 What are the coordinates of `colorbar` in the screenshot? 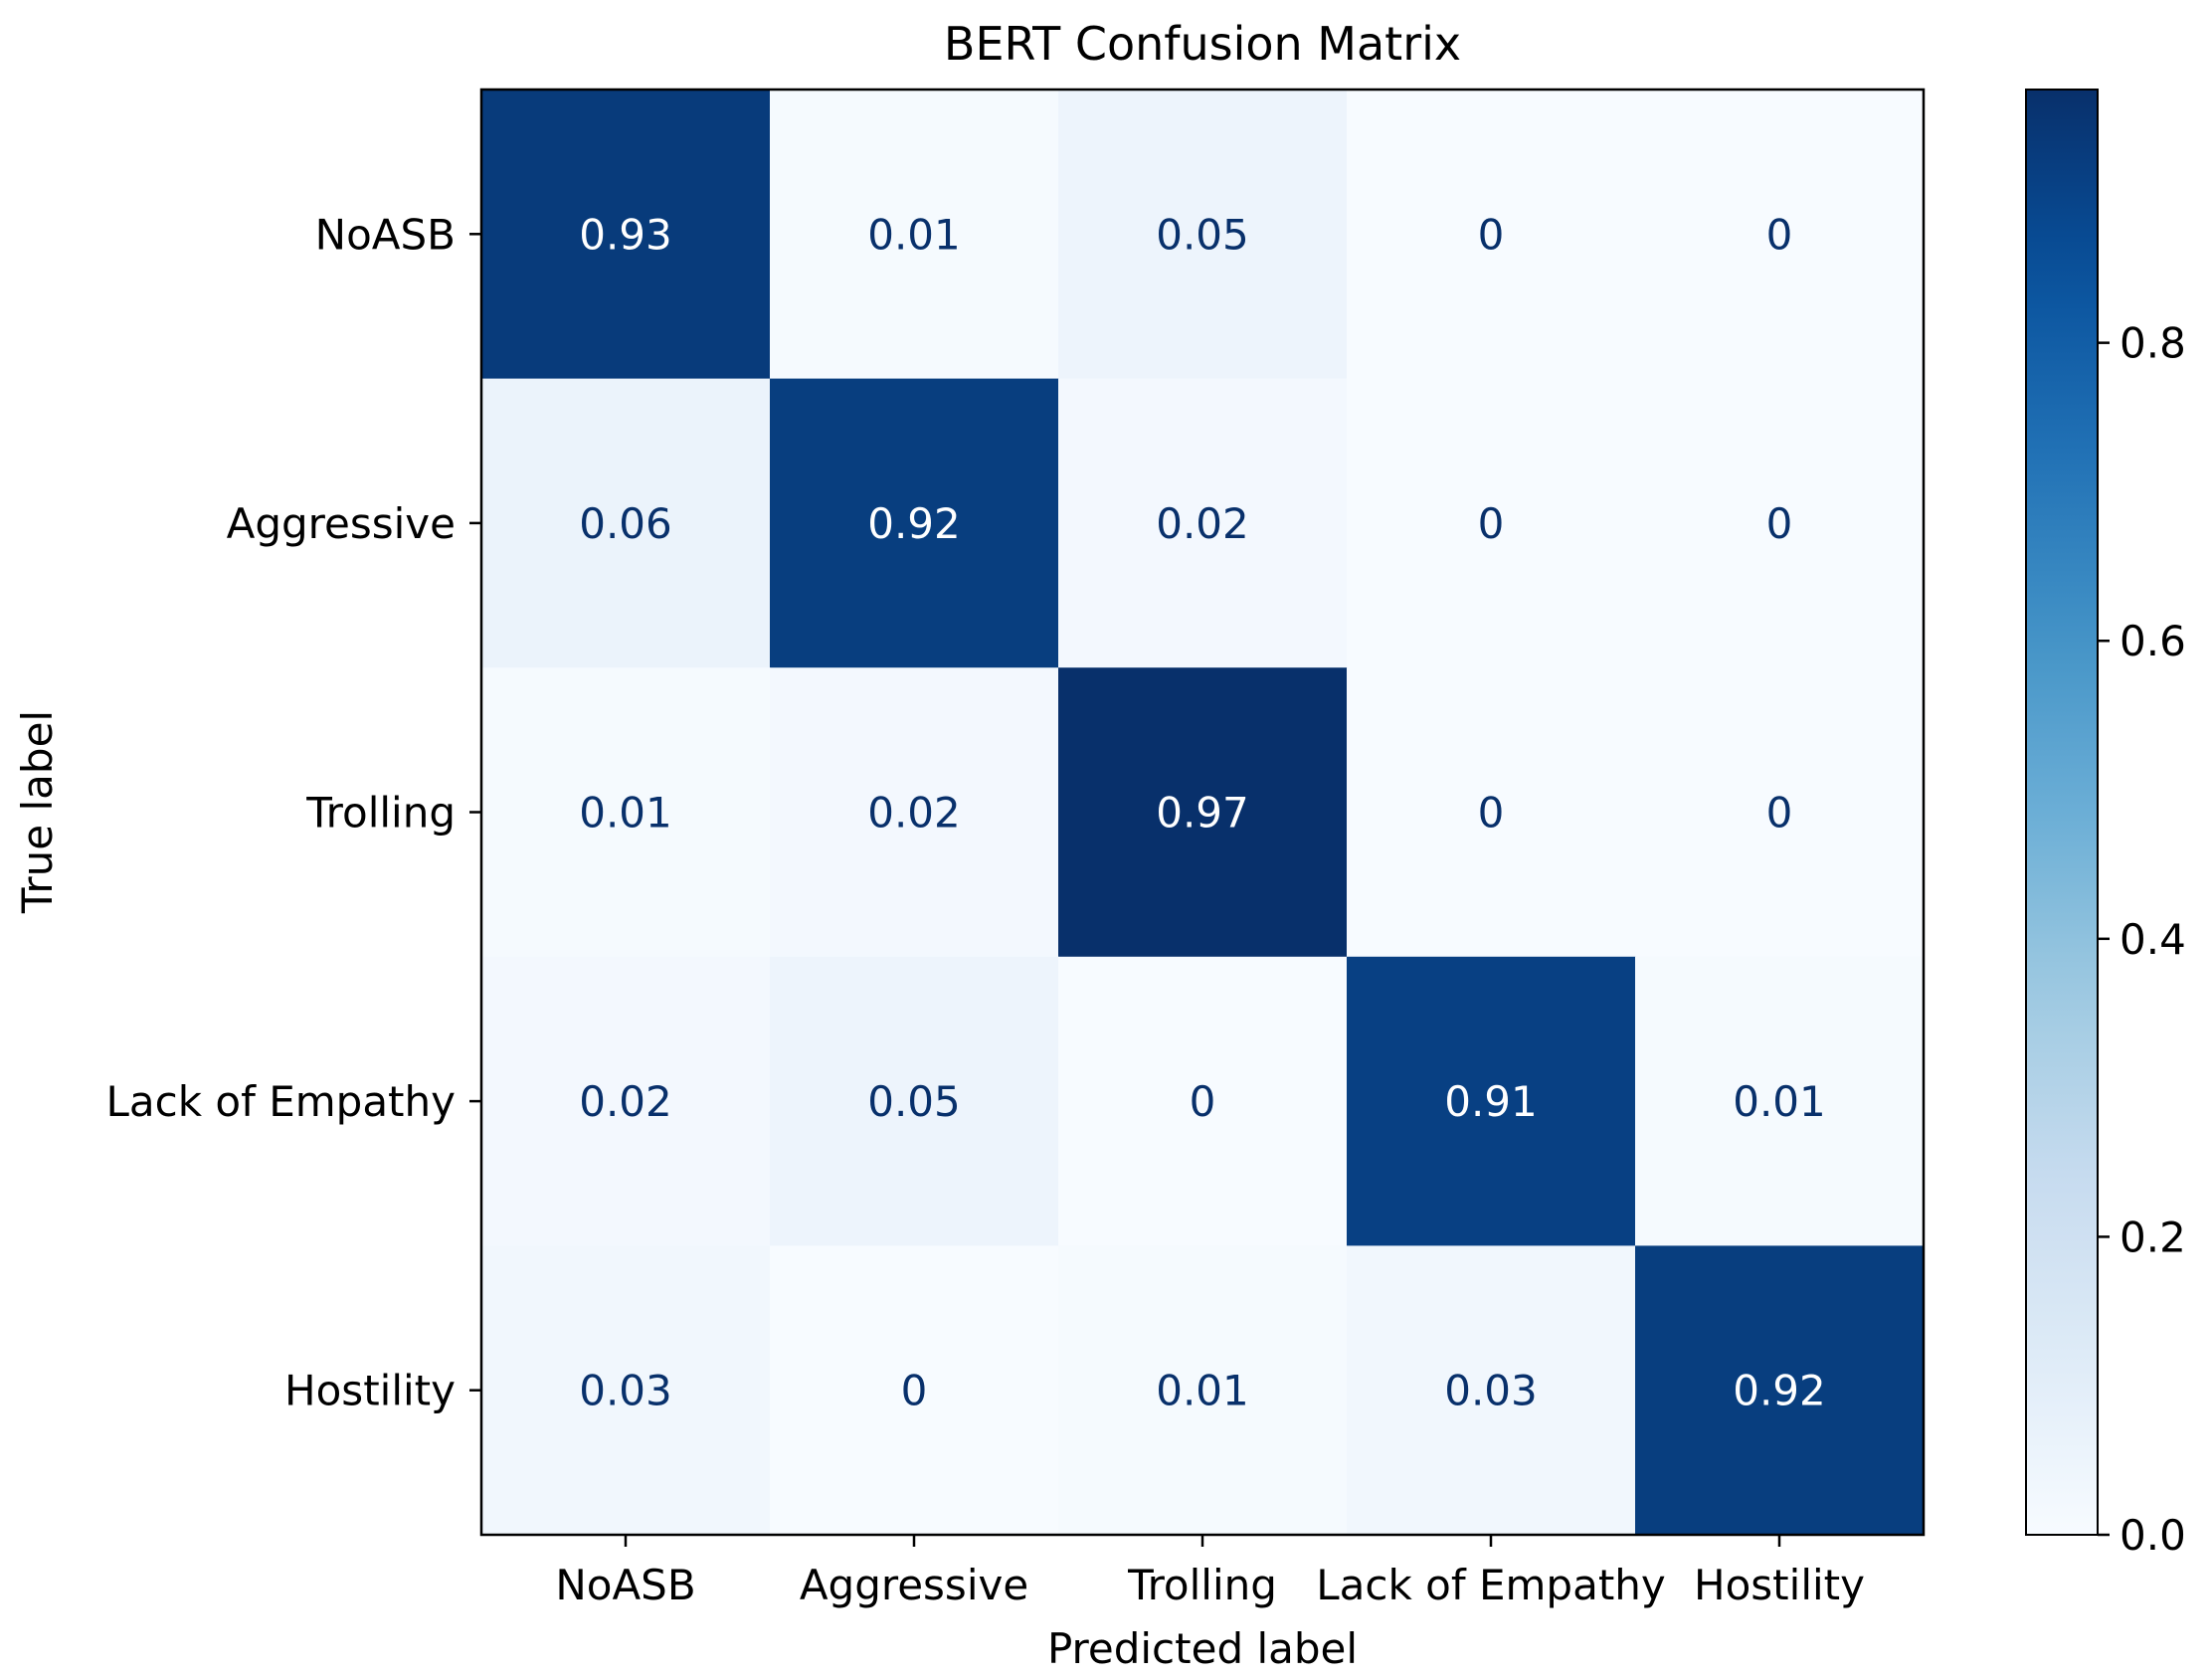 It's located at (2062, 812).